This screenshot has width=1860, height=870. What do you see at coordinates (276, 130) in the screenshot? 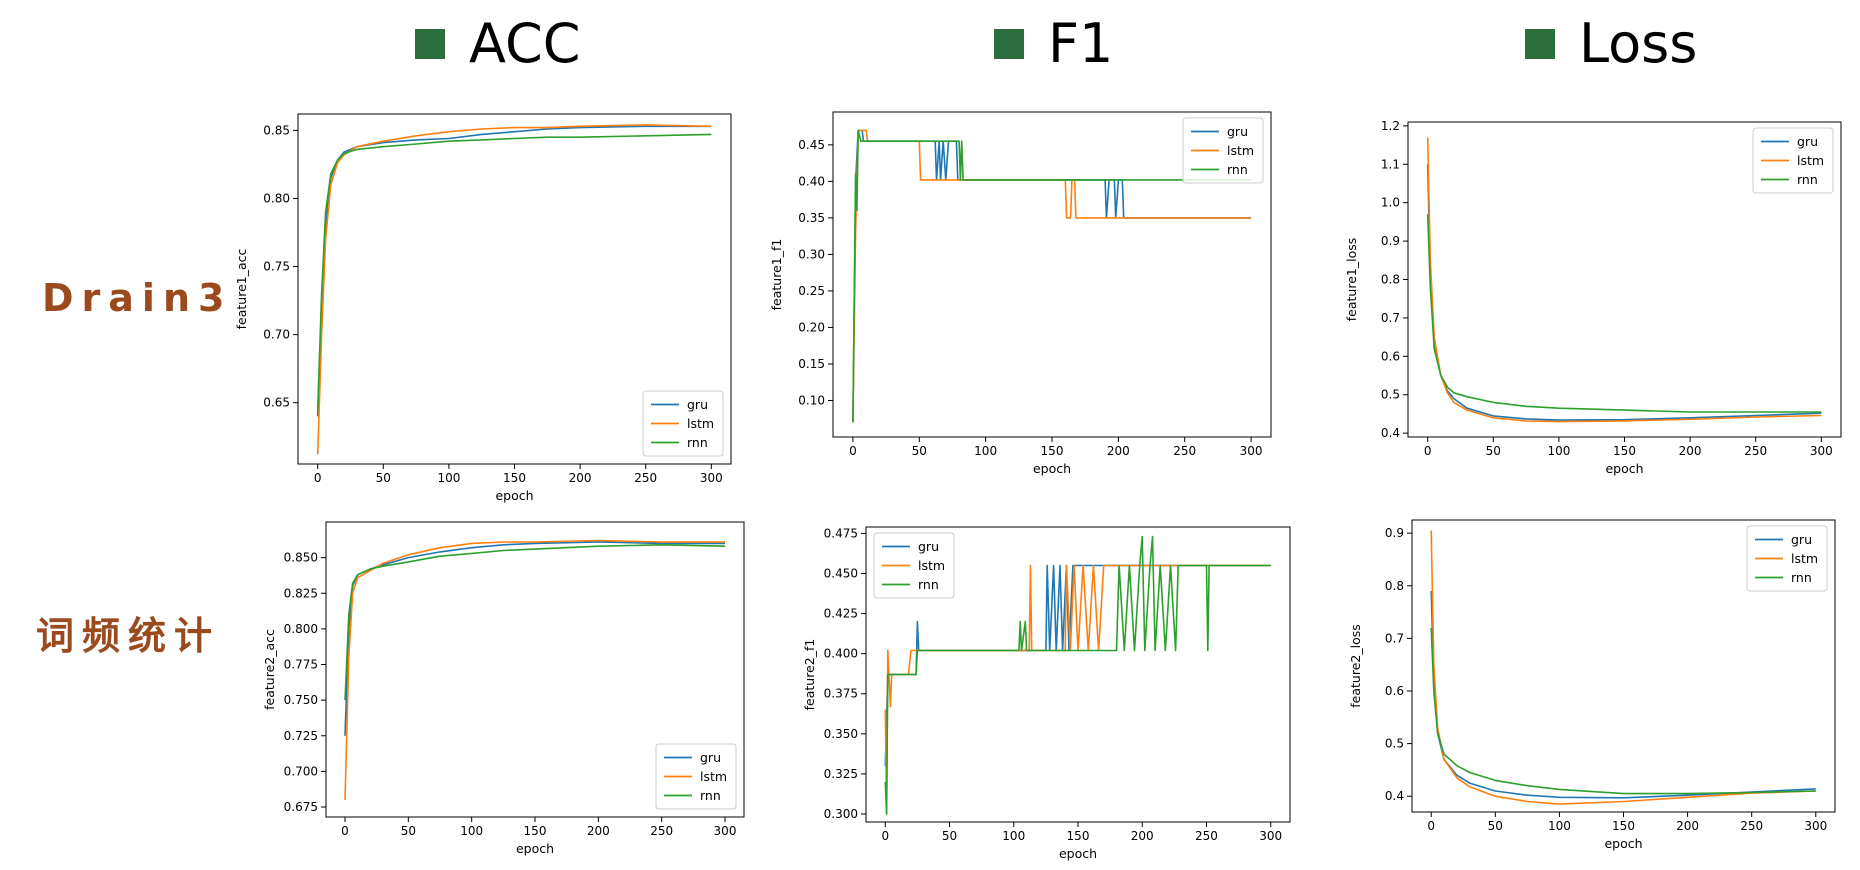
I see `y-tick-label: 0.85` at bounding box center [276, 130].